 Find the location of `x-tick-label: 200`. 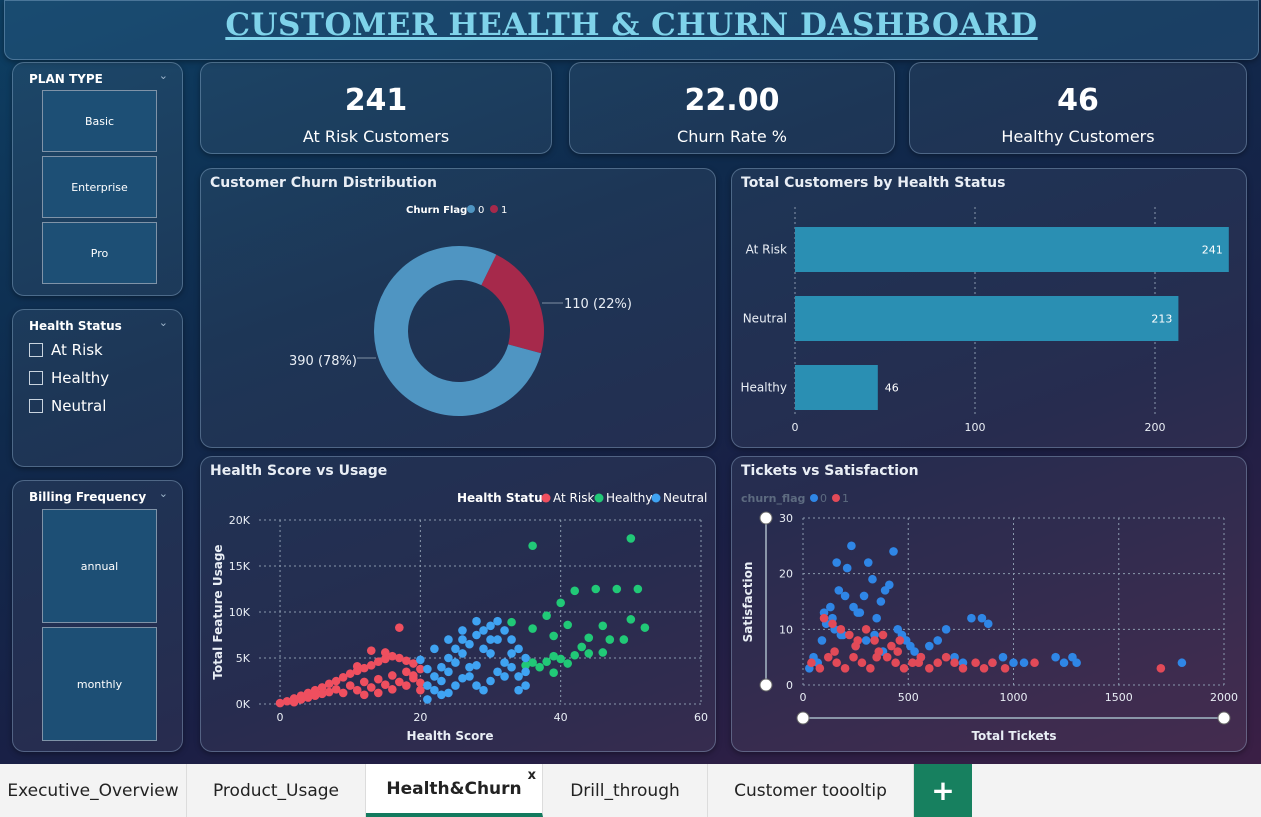

x-tick-label: 200 is located at coordinates (1155, 427).